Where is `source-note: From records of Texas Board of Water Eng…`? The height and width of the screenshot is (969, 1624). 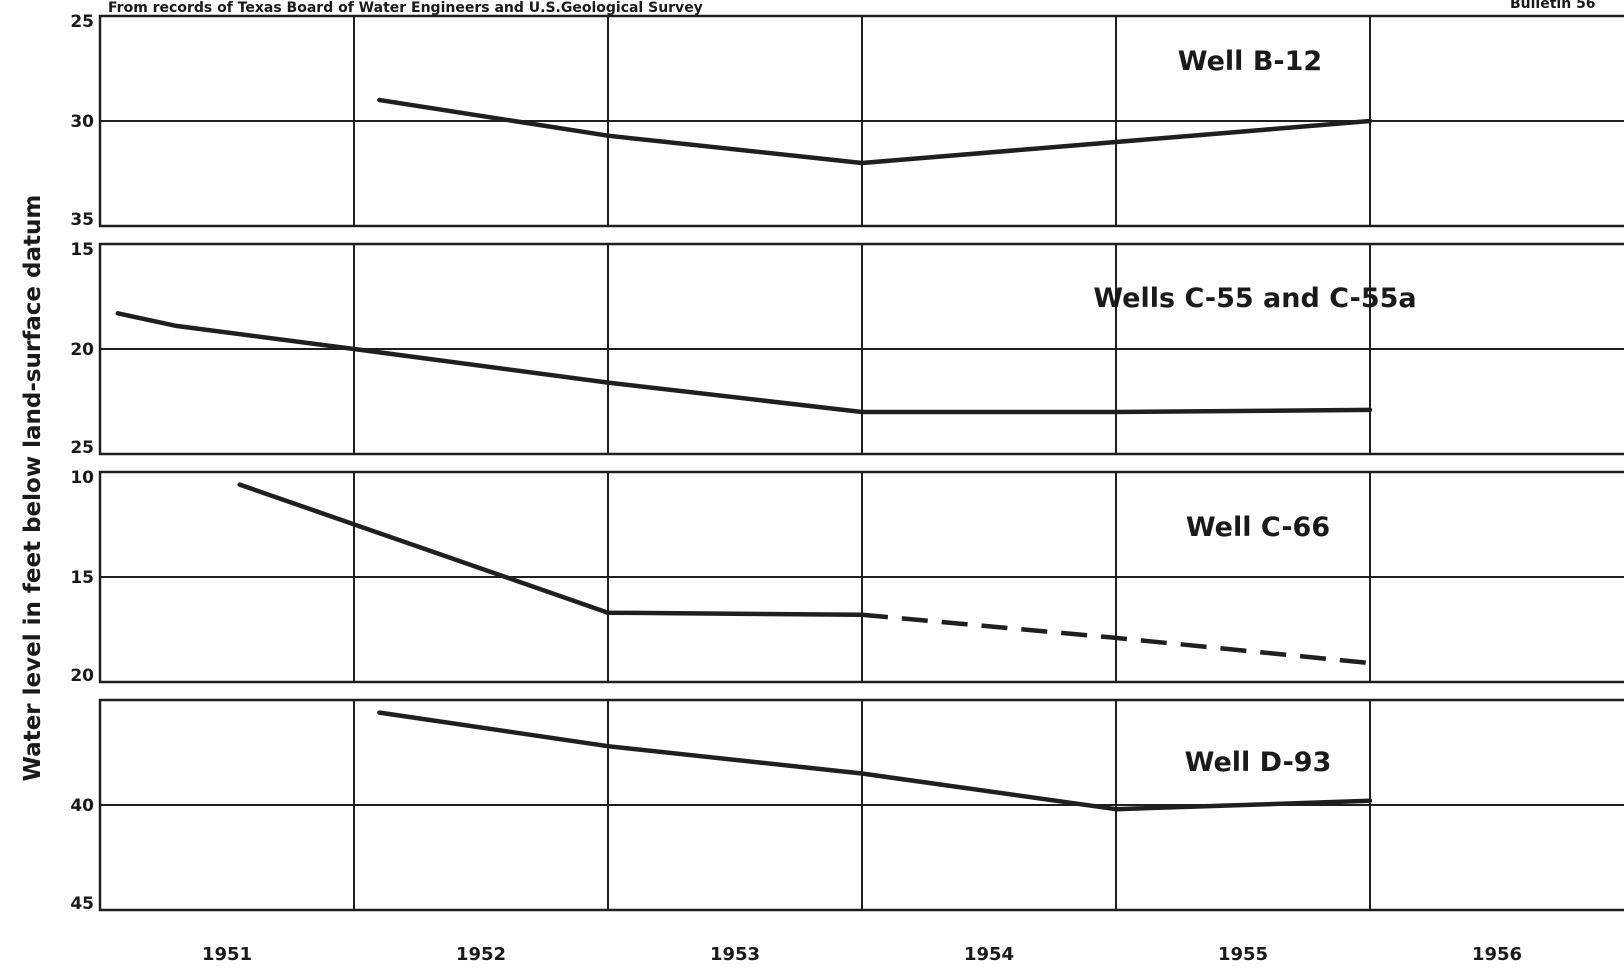
source-note: From records of Texas Board of Water Eng… is located at coordinates (405, 8).